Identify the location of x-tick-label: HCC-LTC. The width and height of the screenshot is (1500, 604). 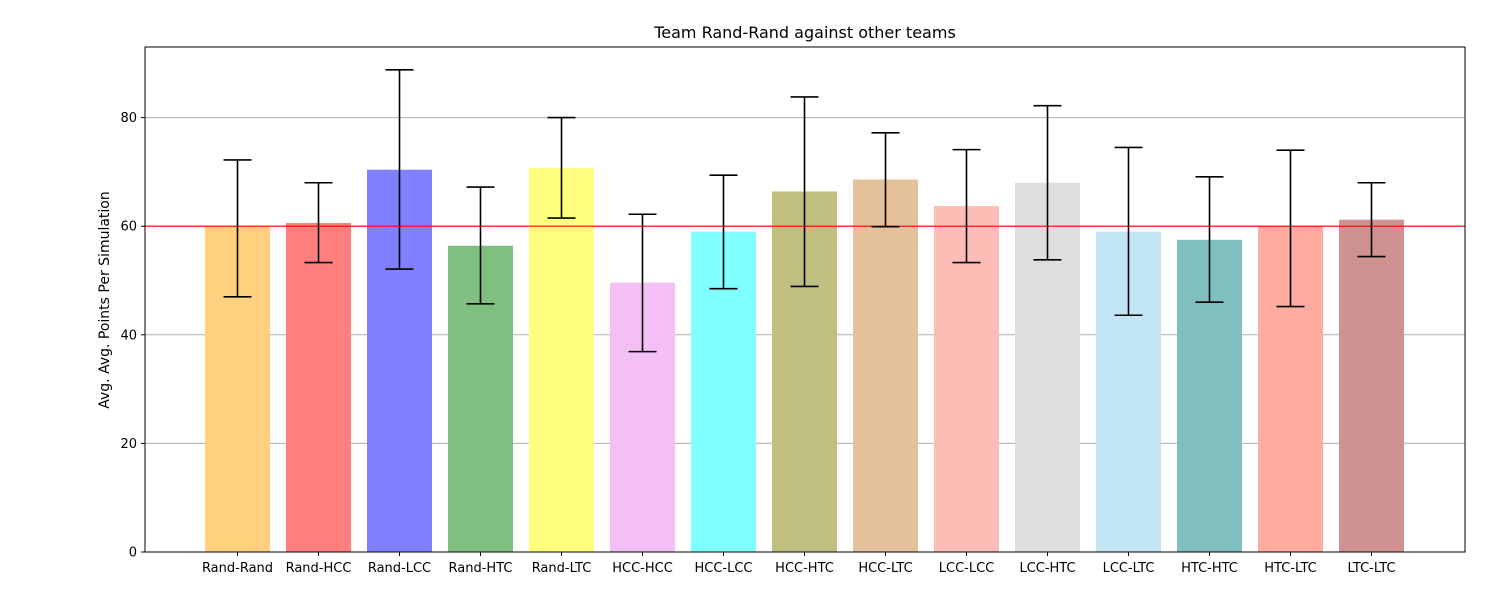
(885, 568).